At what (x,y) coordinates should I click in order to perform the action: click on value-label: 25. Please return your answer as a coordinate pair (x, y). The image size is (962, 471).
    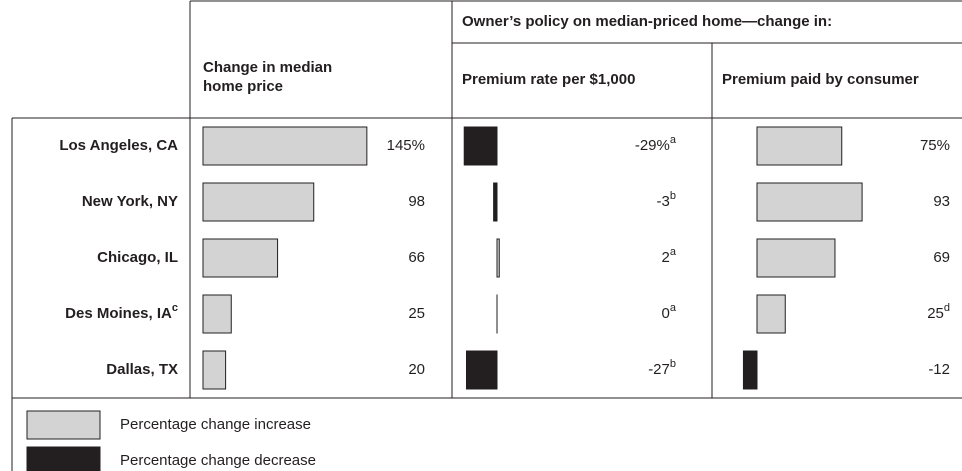
    Looking at the image, I should click on (416, 313).